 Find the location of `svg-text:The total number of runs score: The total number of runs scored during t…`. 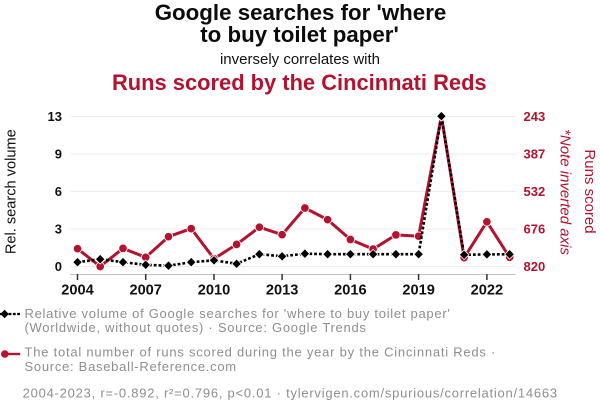

svg-text:The total number of runs score: The total number of runs scored during t… is located at coordinates (261, 351).